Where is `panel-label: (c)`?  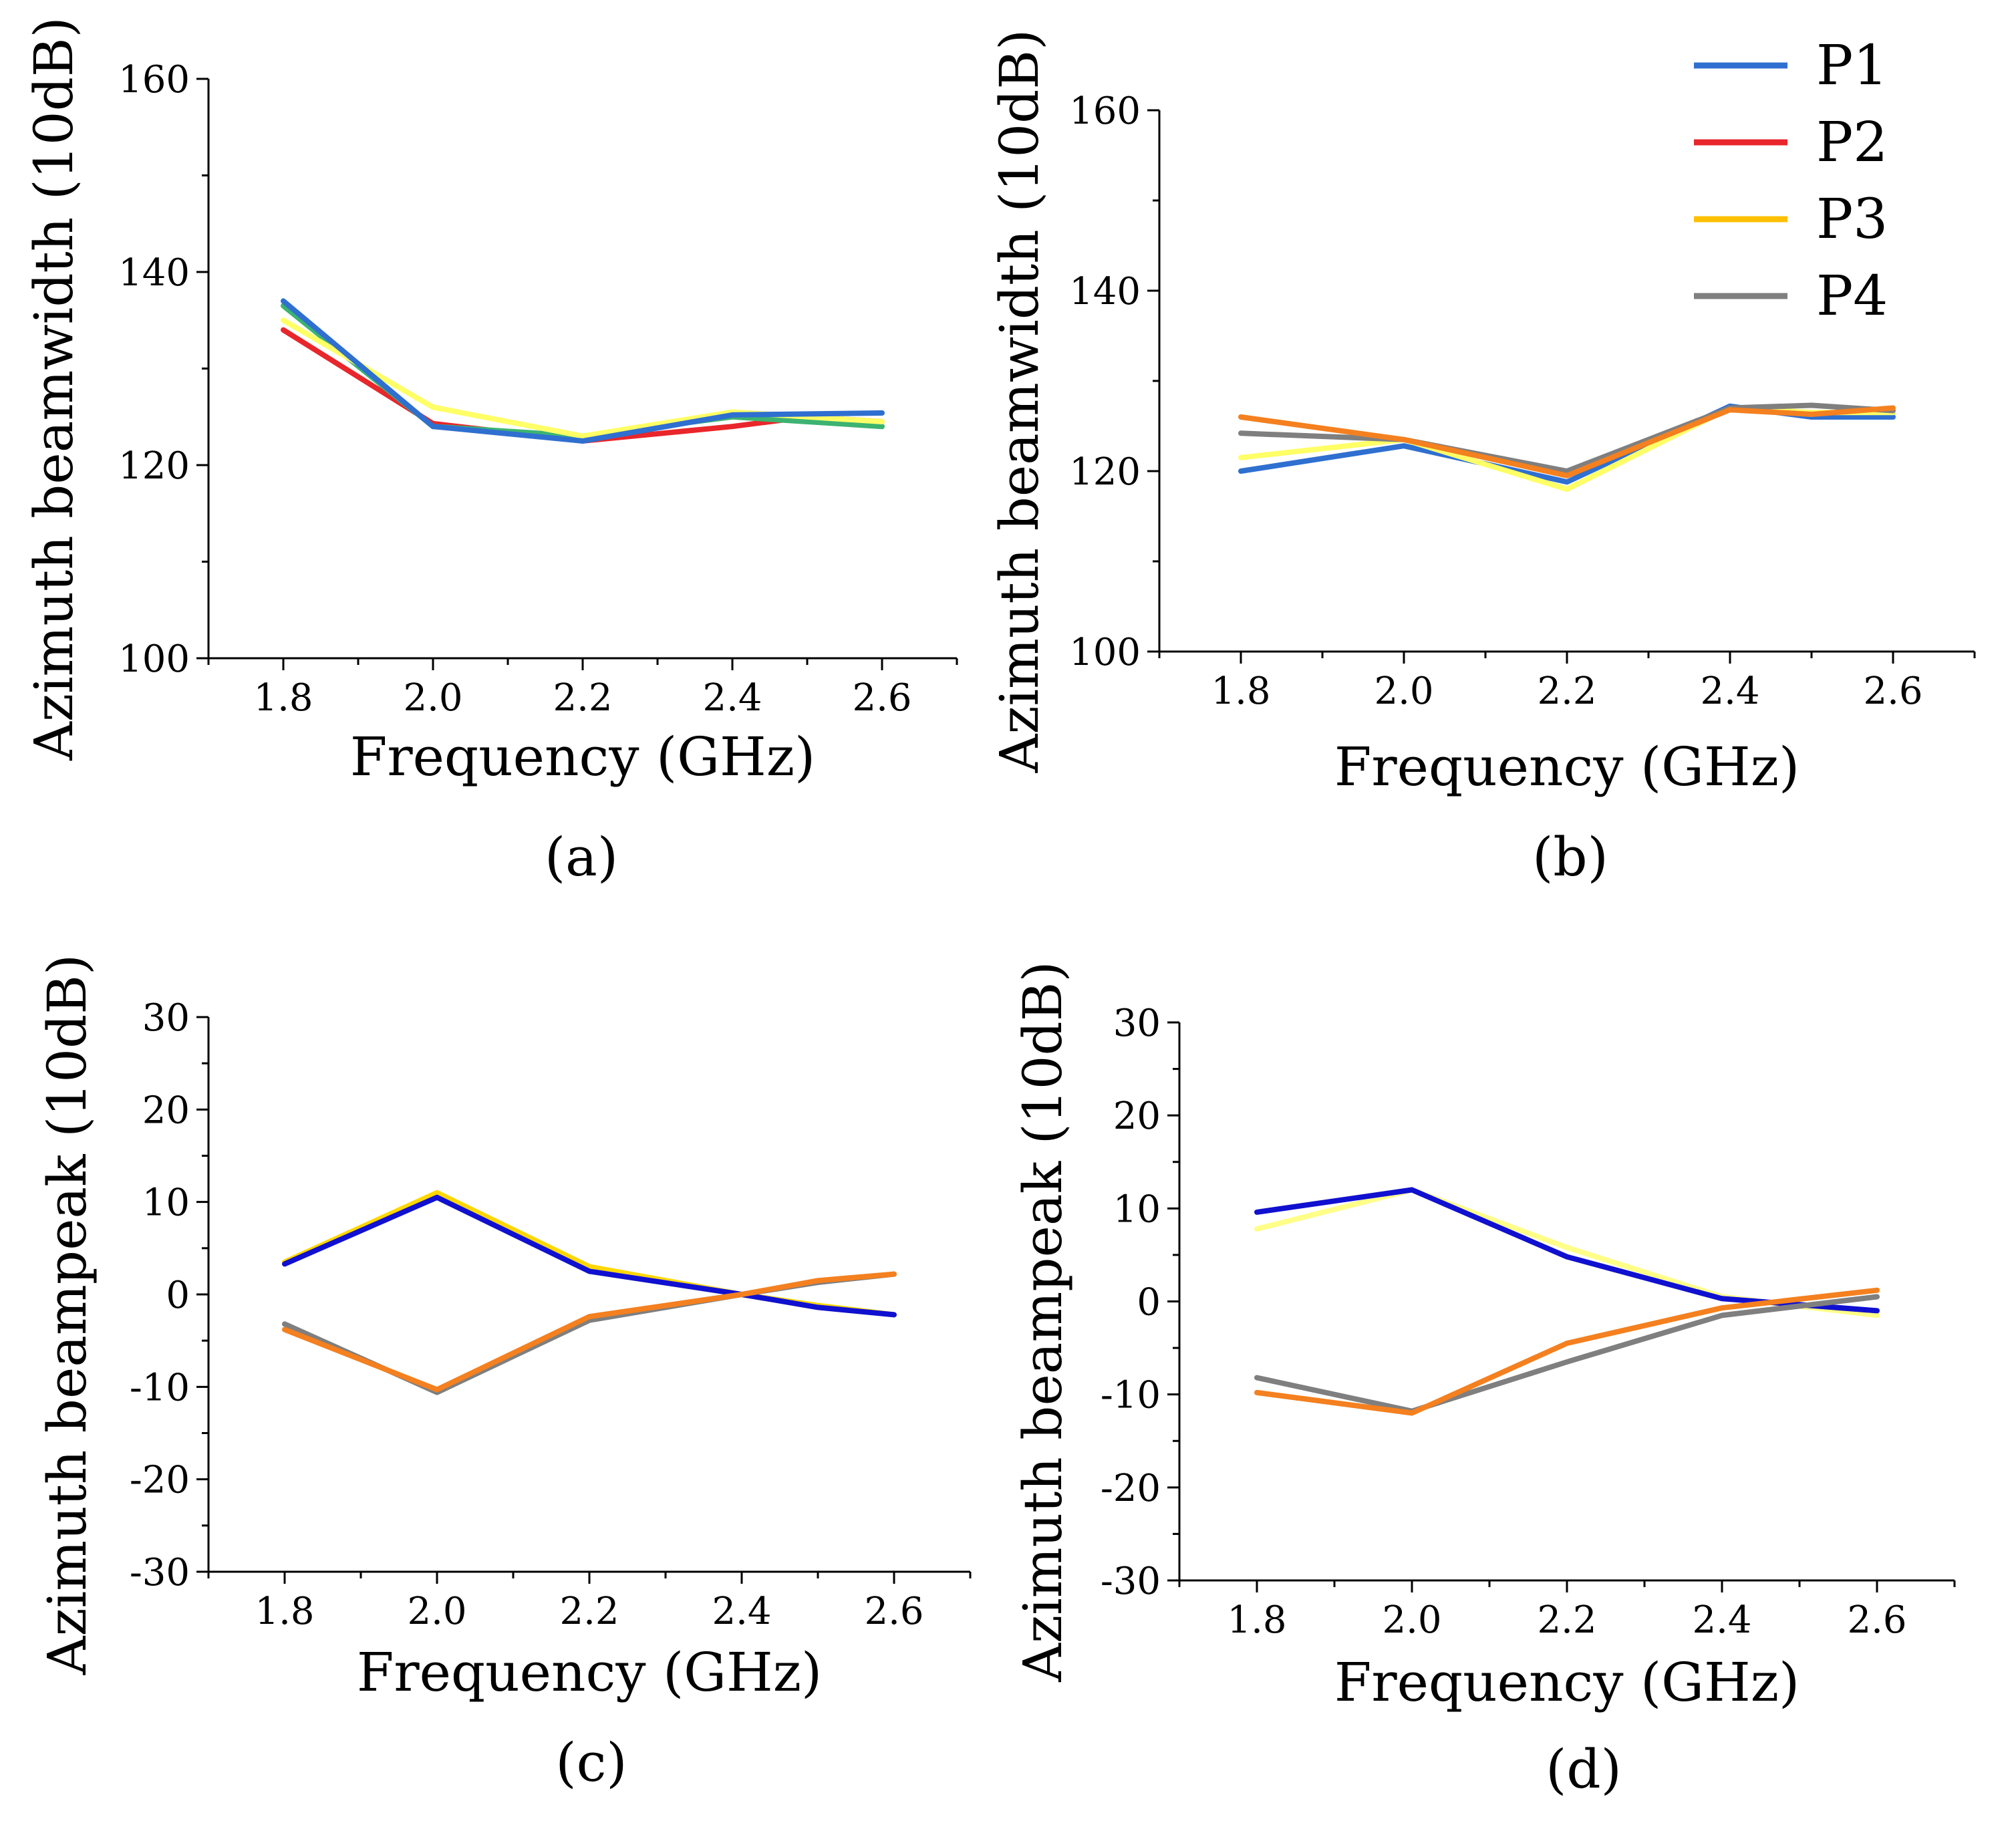 panel-label: (c) is located at coordinates (591, 1762).